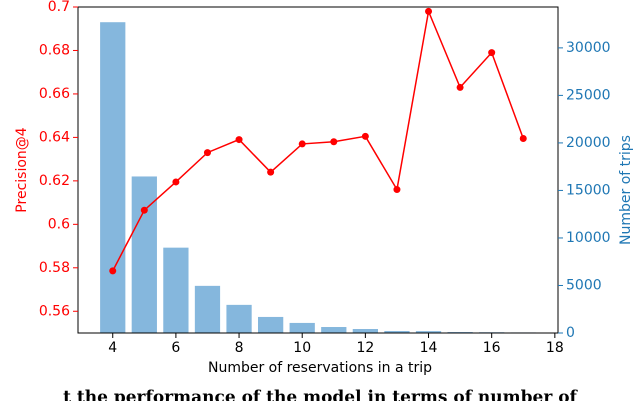 This screenshot has height=401, width=640. I want to click on y2-tick-label: 5000, so click(584, 285).